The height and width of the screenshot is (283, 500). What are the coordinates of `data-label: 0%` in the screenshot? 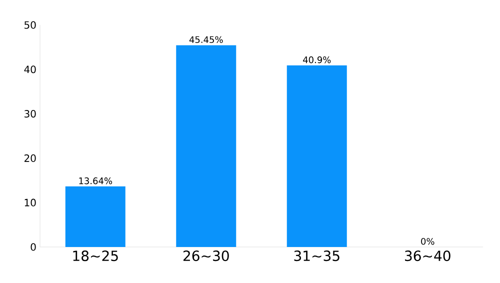 It's located at (427, 241).